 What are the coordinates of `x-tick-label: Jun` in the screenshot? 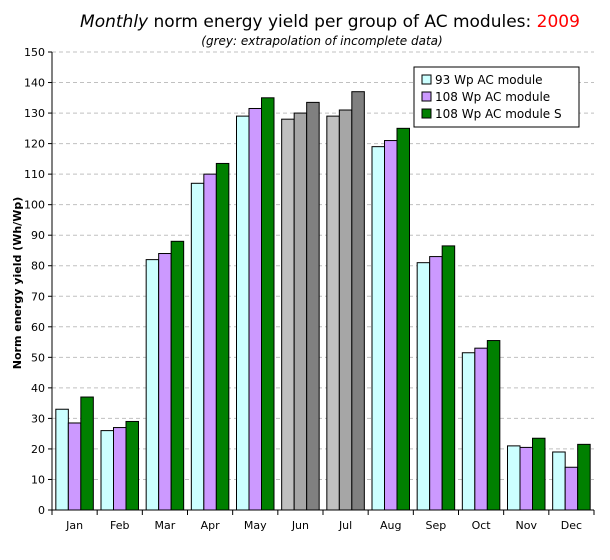 It's located at (300, 525).